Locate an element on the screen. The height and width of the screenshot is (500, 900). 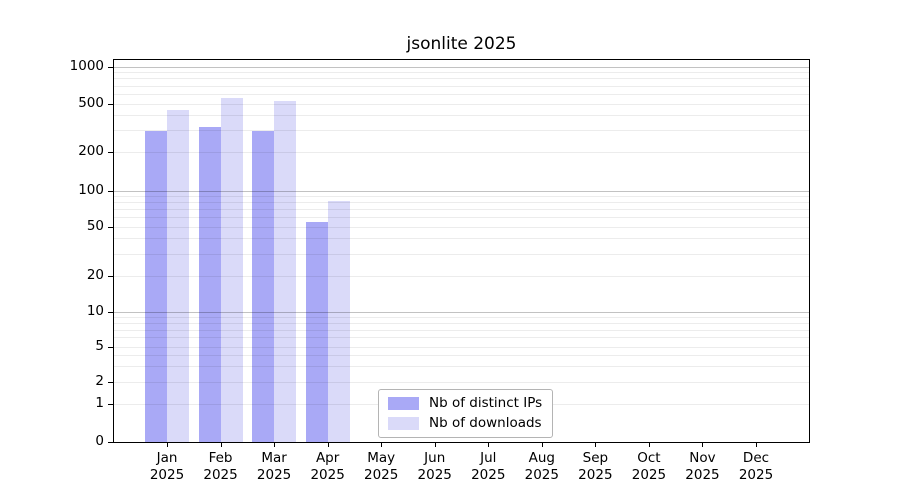
x-tick-mark-oct is located at coordinates (649, 445).